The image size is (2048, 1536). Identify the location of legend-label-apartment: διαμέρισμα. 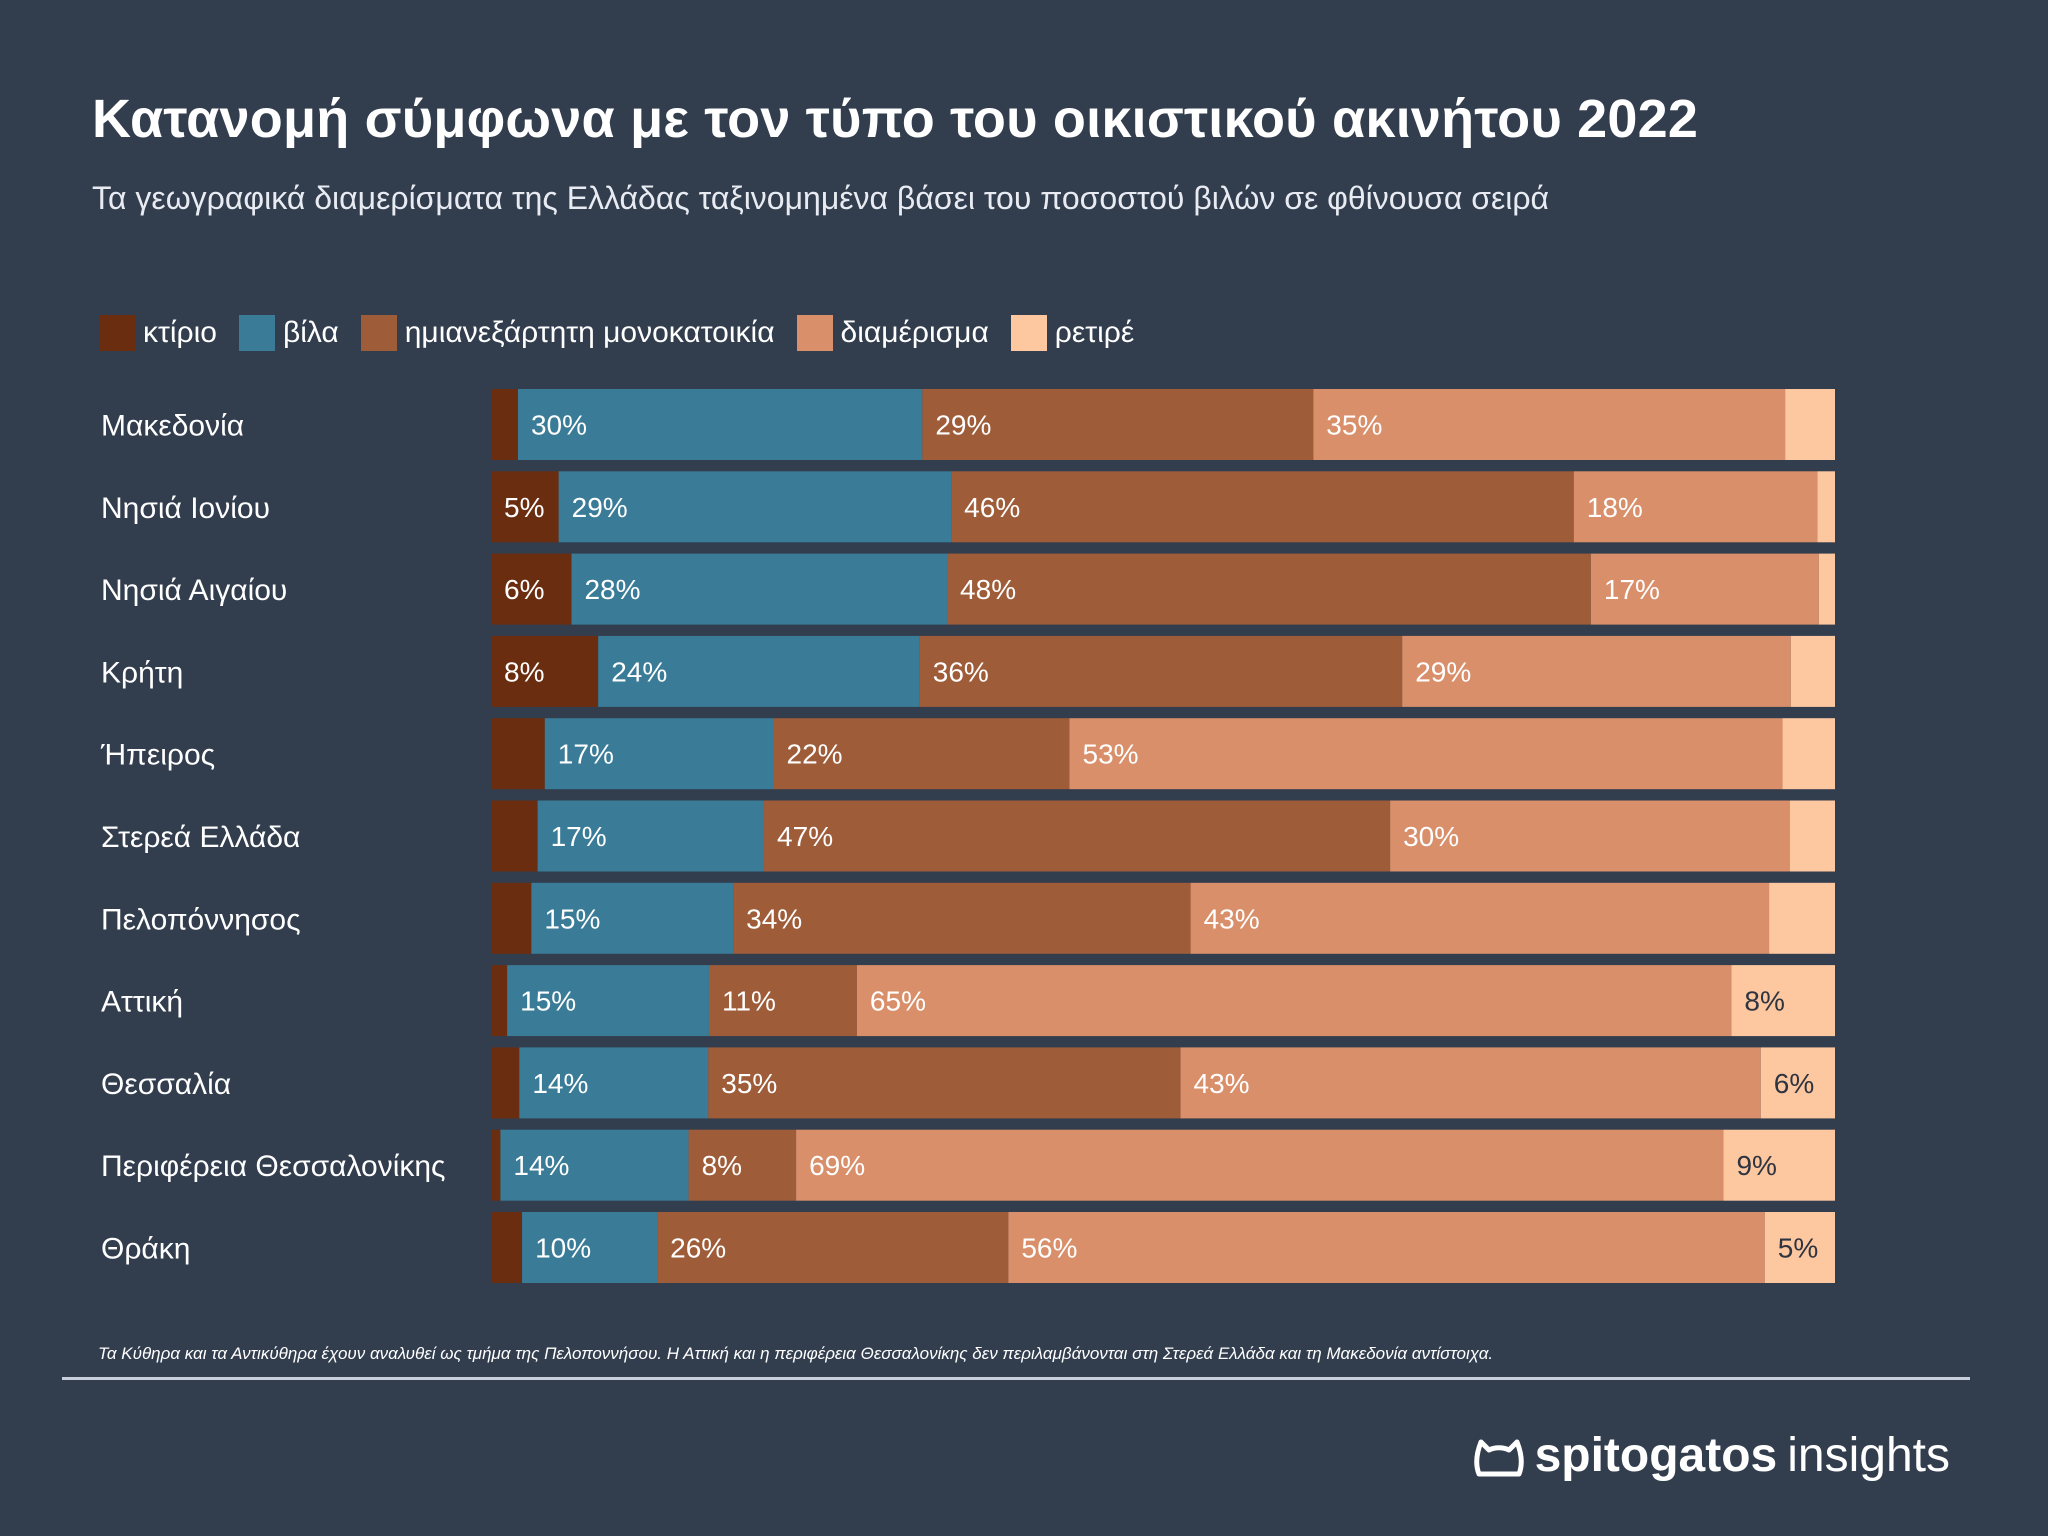
(914, 332).